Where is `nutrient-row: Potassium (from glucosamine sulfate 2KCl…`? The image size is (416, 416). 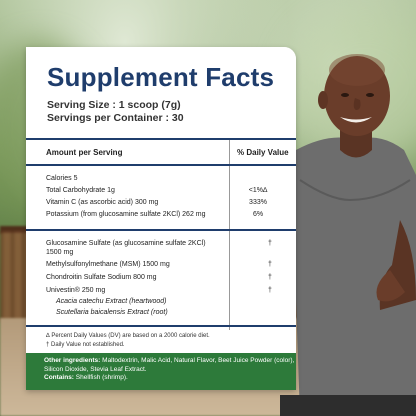
nutrient-row: Potassium (from glucosamine sulfate 2KCl… is located at coordinates (126, 214).